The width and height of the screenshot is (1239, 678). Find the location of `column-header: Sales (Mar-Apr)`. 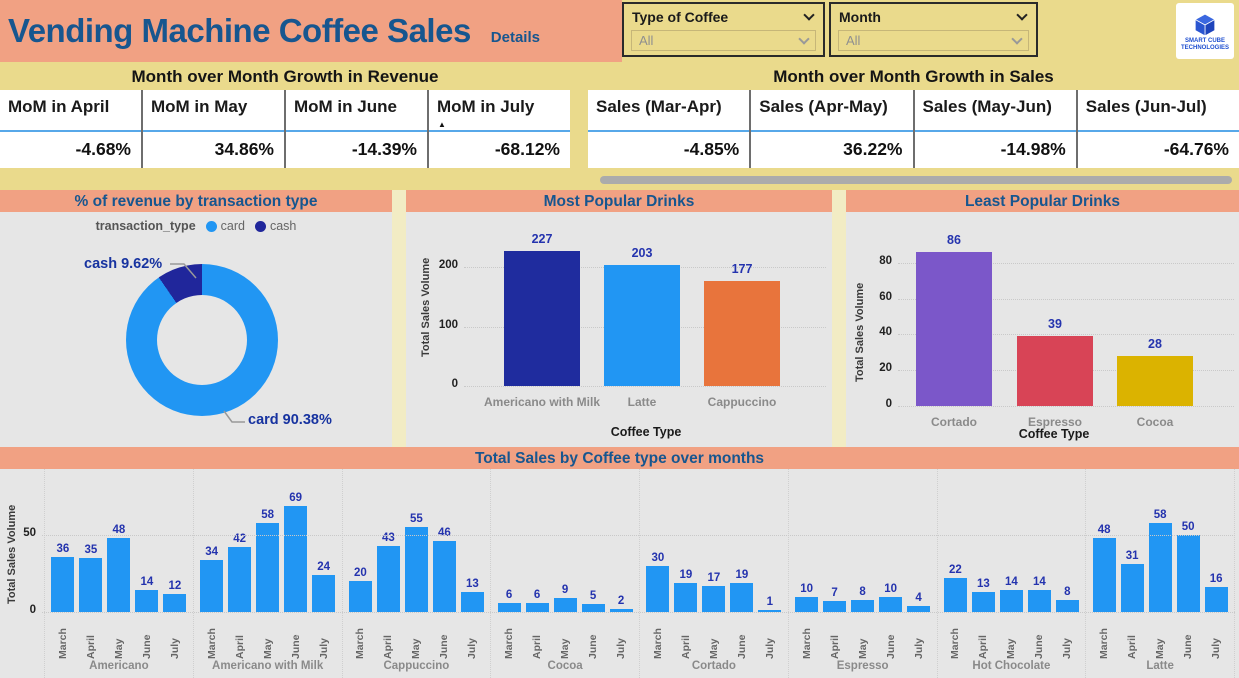

column-header: Sales (Mar-Apr) is located at coordinates (669, 111).